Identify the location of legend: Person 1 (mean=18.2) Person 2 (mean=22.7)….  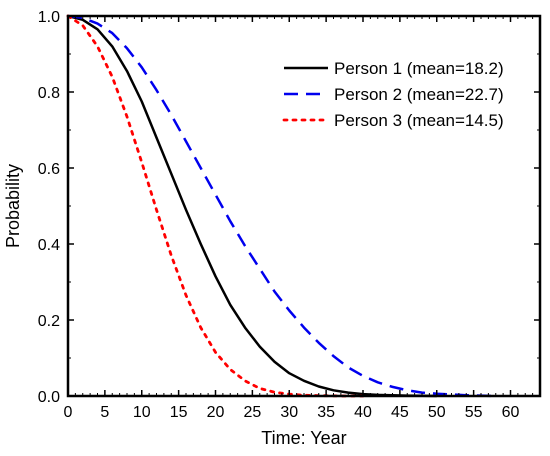
(393, 94).